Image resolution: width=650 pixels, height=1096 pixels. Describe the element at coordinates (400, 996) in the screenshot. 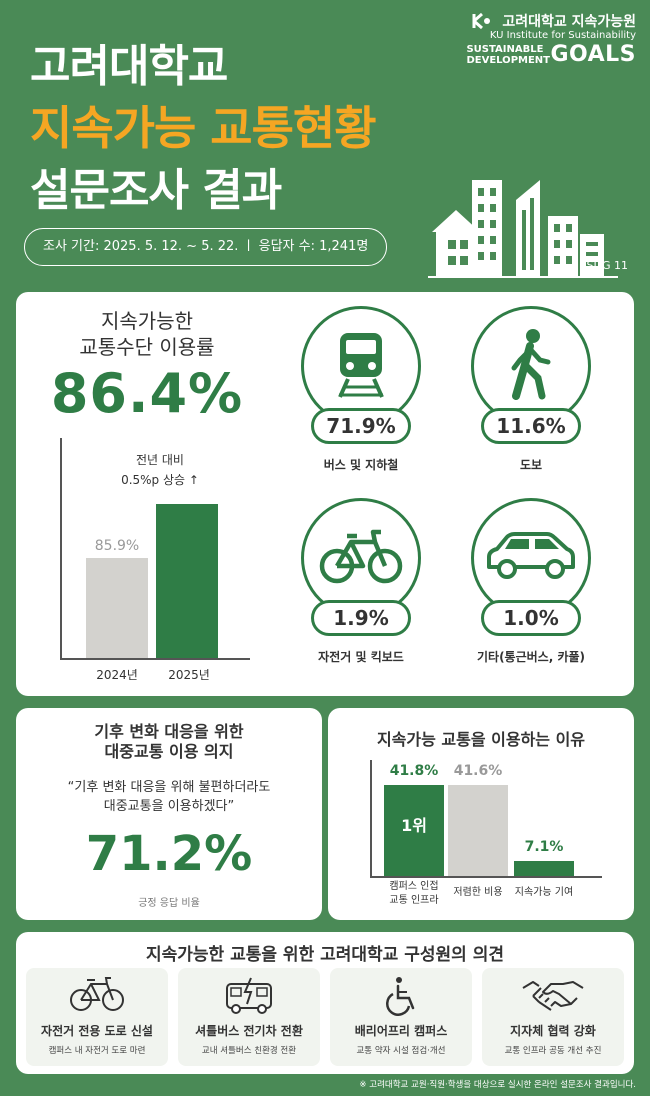

I see `wheelchair-icon` at that location.